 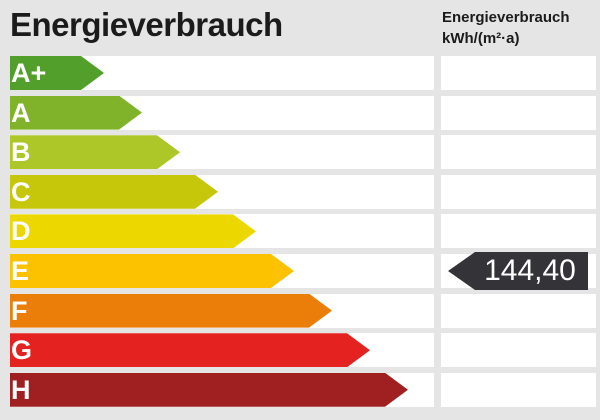 What do you see at coordinates (518, 389) in the screenshot?
I see `value-cell-H` at bounding box center [518, 389].